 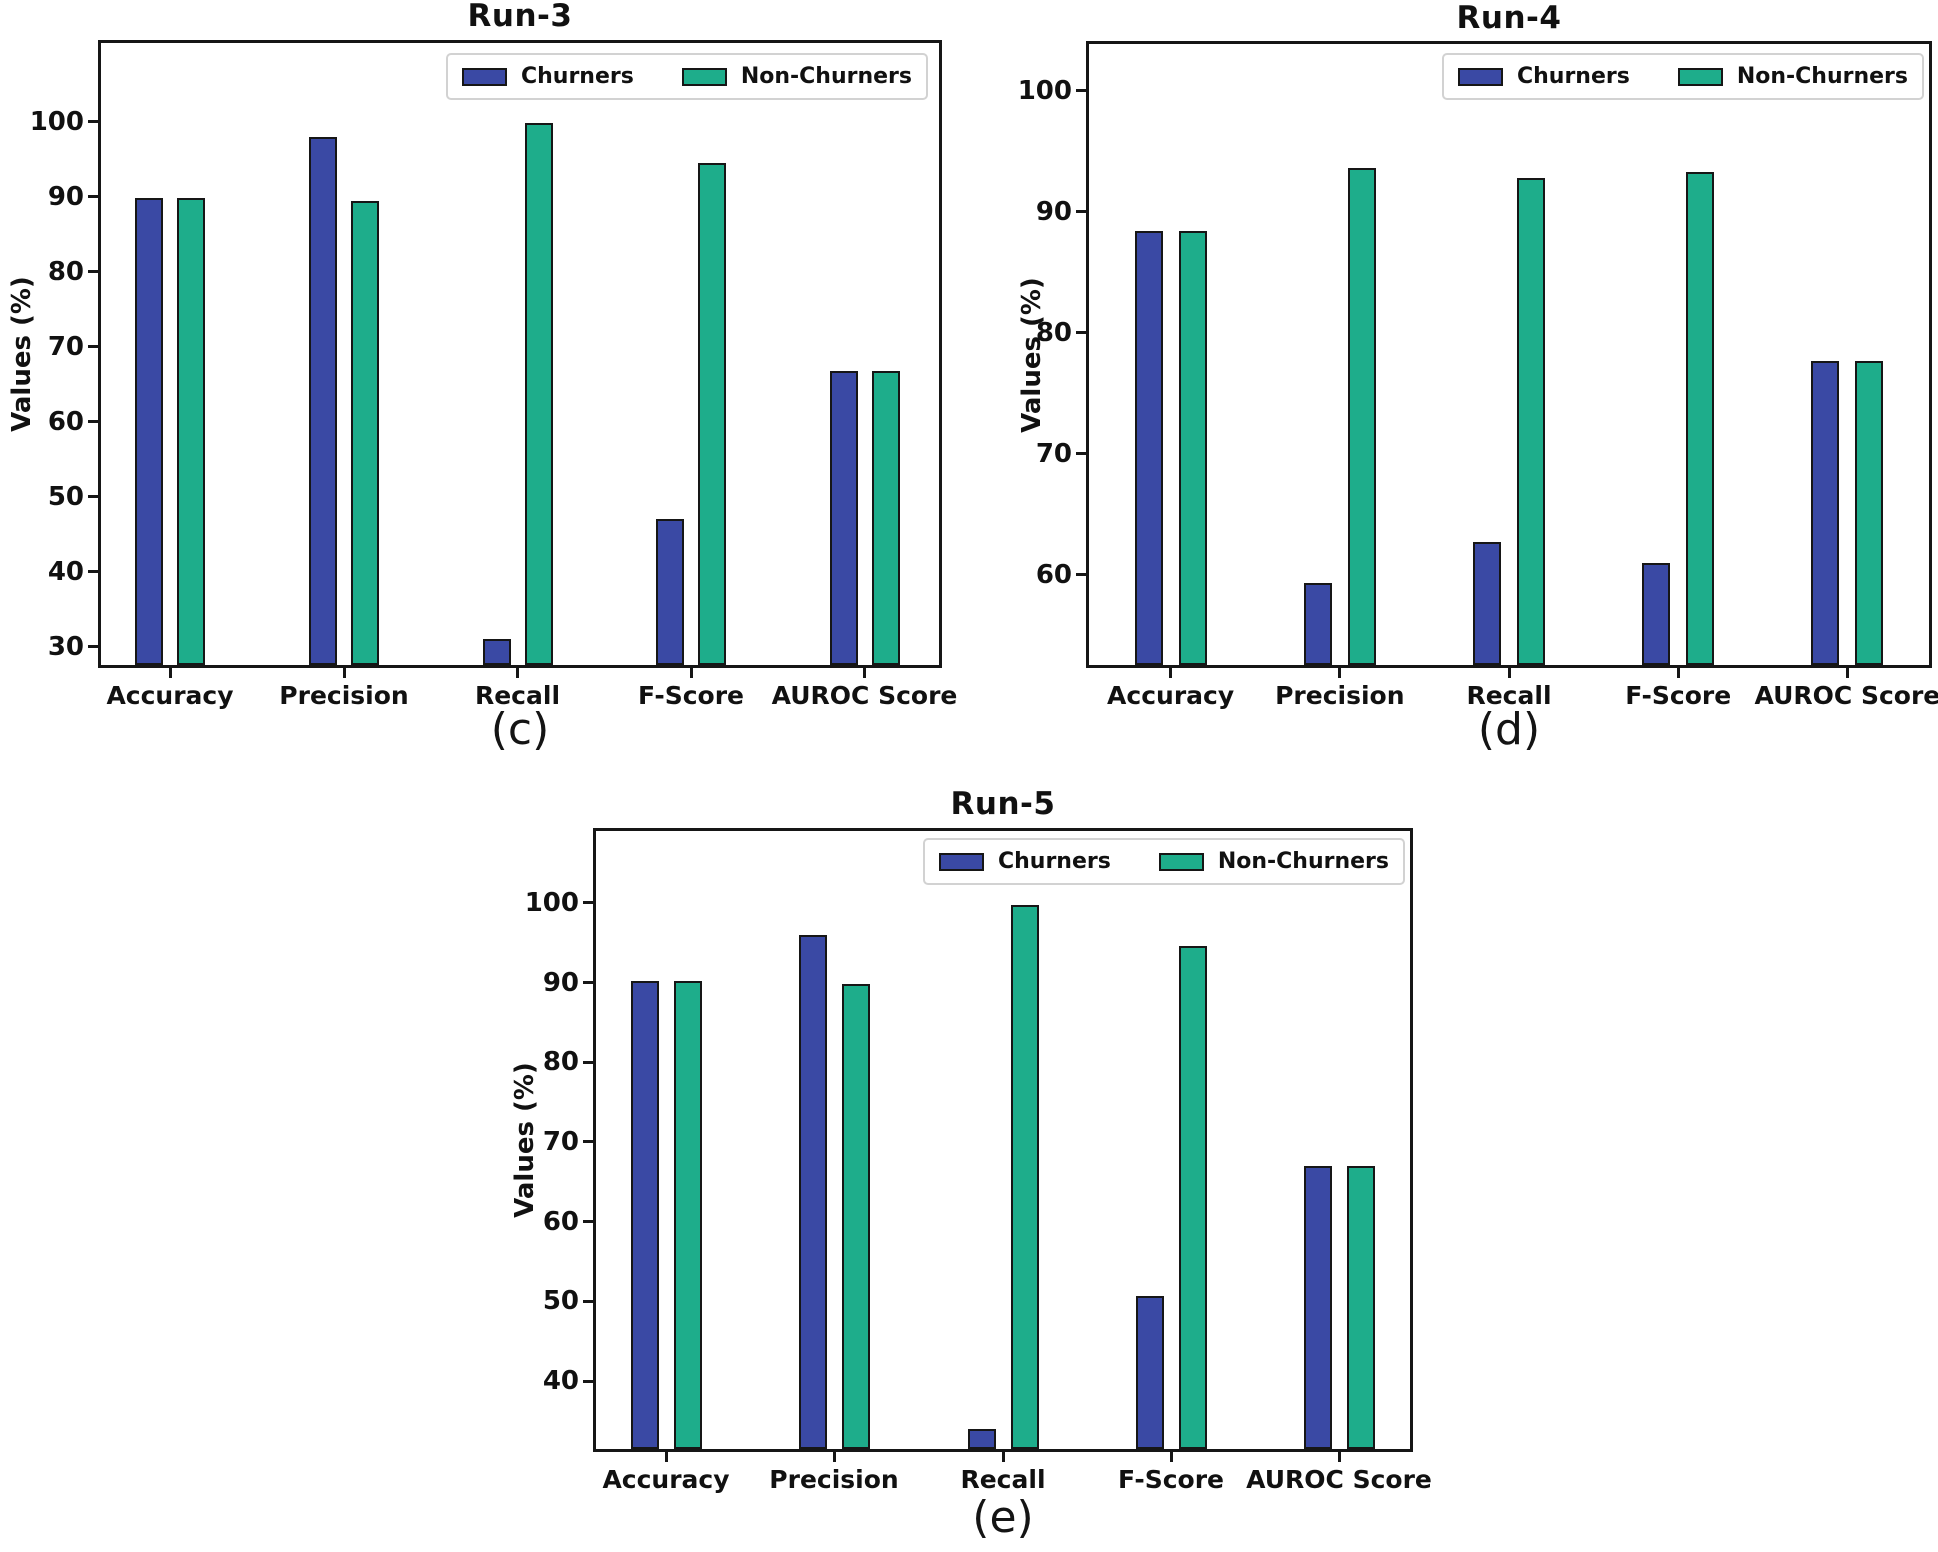 What do you see at coordinates (65, 646) in the screenshot?
I see `y-tick-label: 30` at bounding box center [65, 646].